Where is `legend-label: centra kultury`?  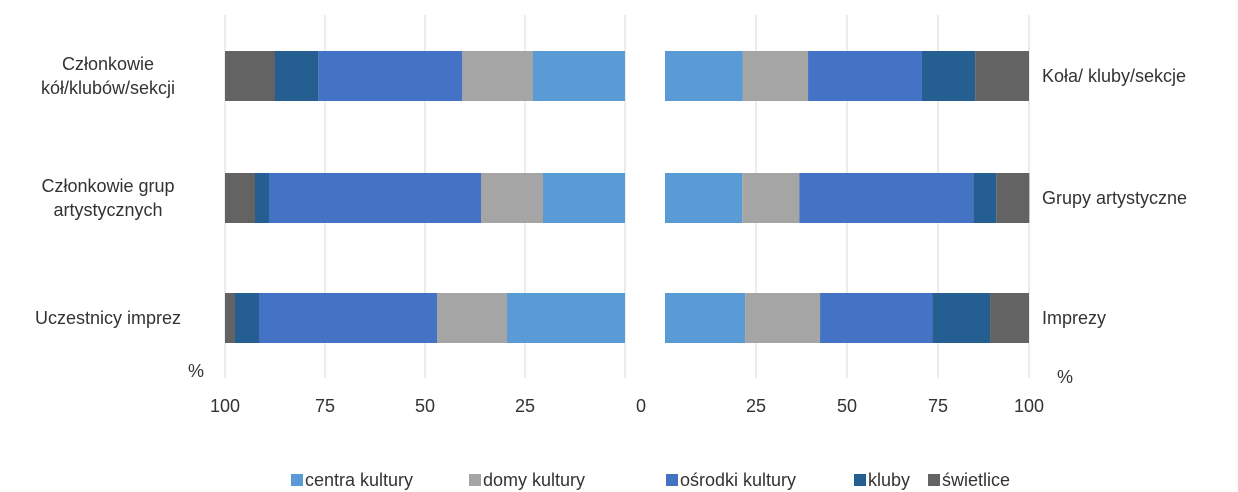
legend-label: centra kultury is located at coordinates (359, 480).